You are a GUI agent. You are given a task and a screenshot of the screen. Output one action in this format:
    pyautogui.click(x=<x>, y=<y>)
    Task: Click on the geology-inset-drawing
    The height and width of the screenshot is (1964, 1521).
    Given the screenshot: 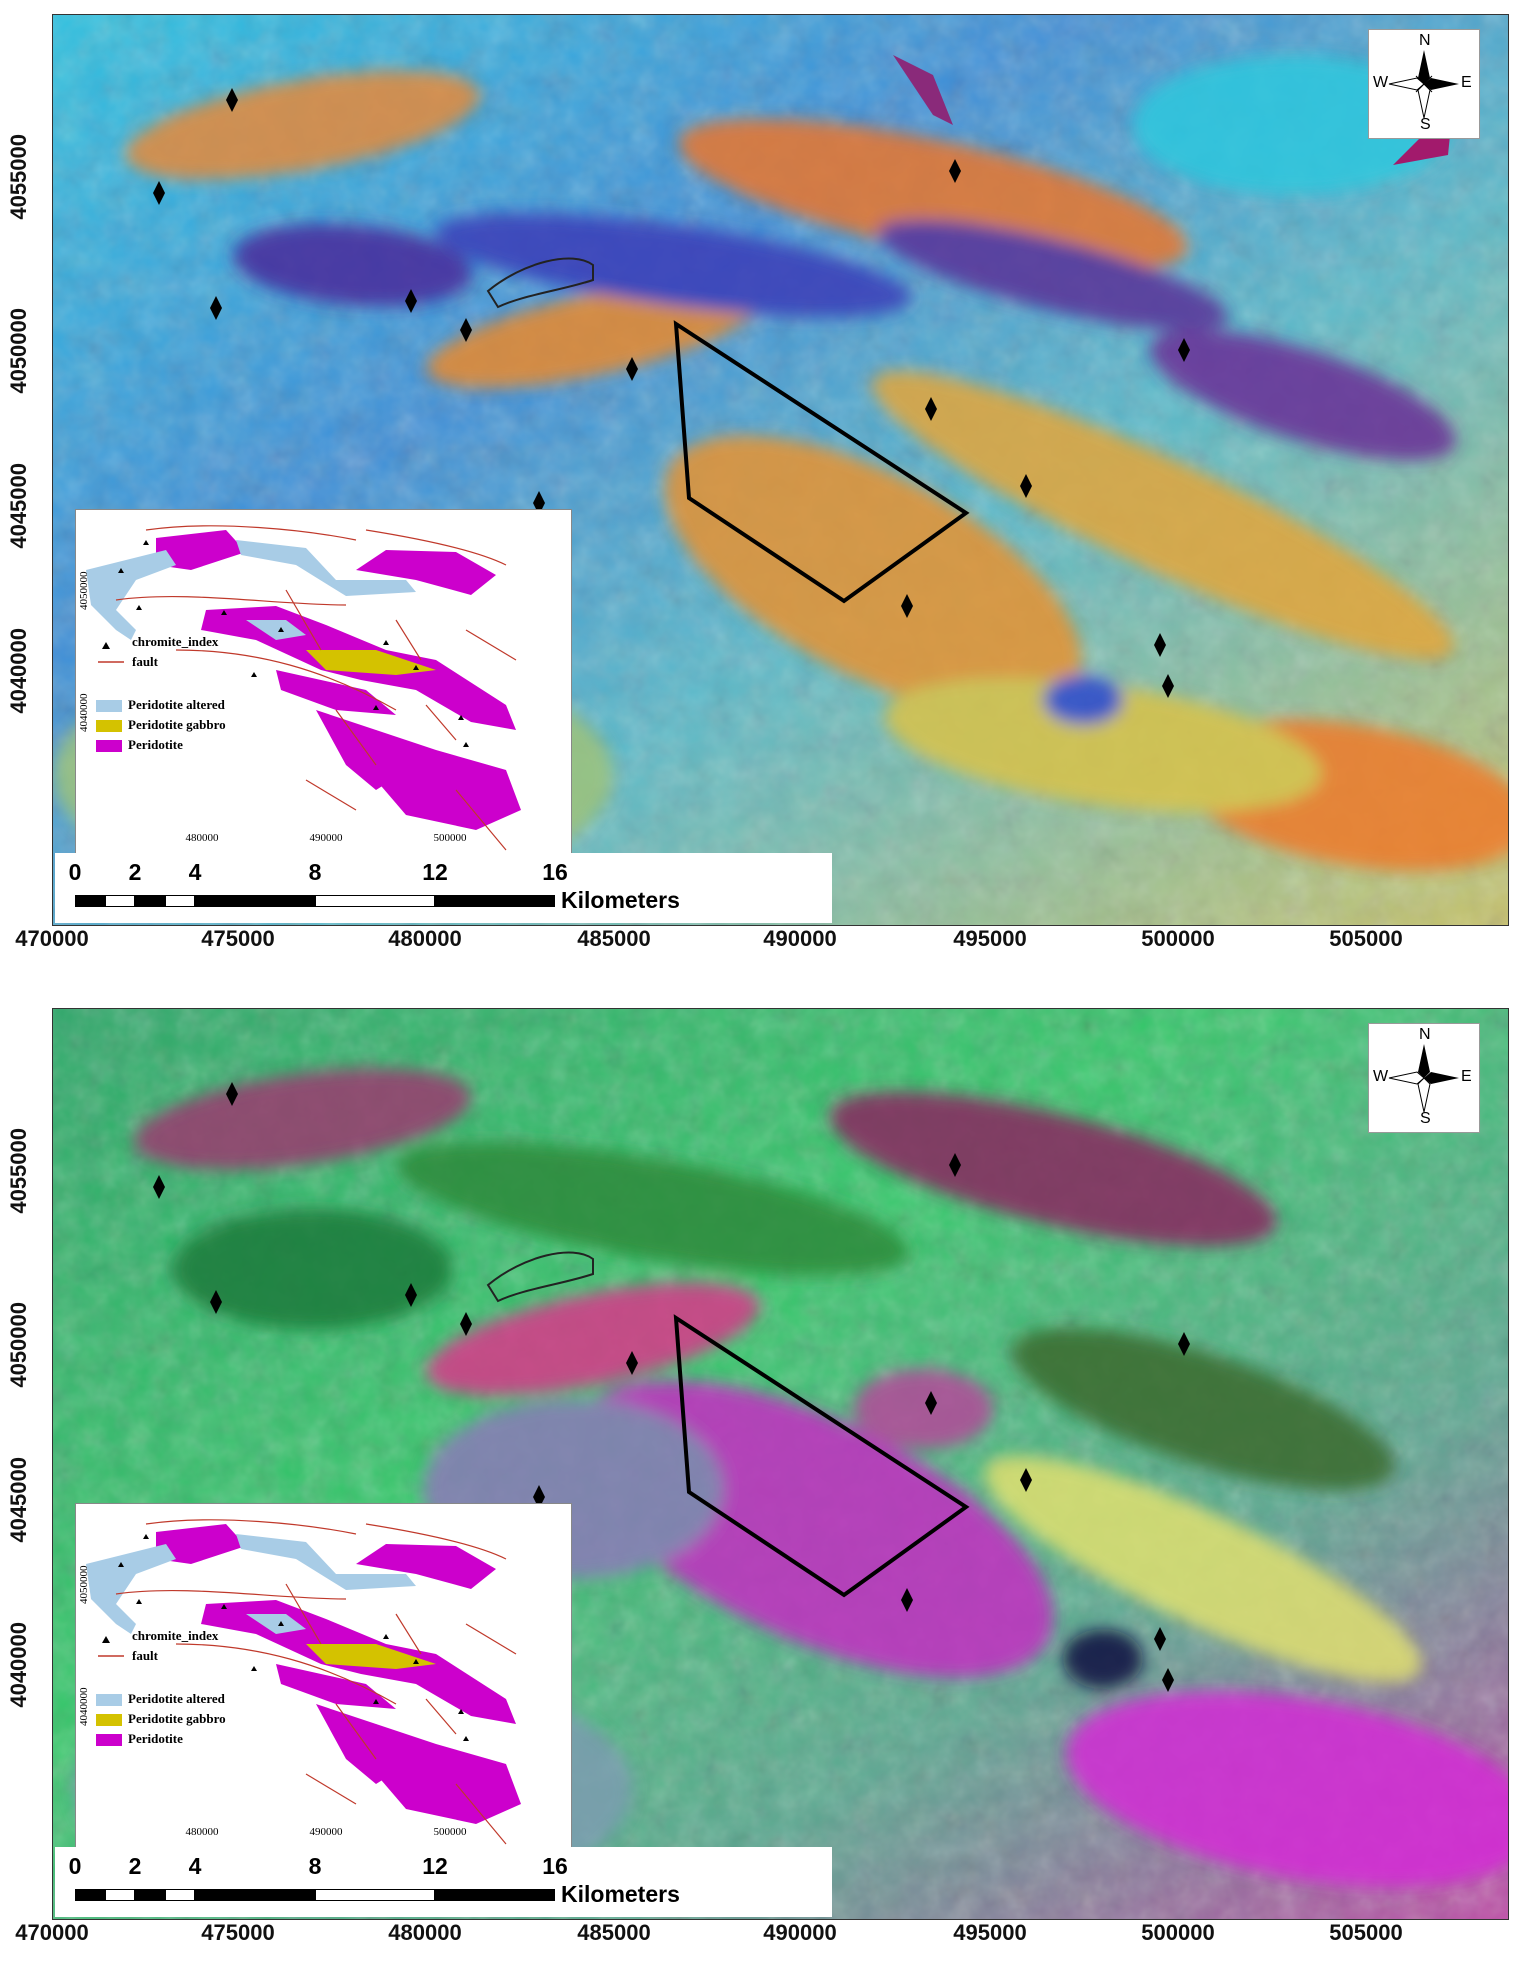 What is the action you would take?
    pyautogui.click(x=303, y=1682)
    